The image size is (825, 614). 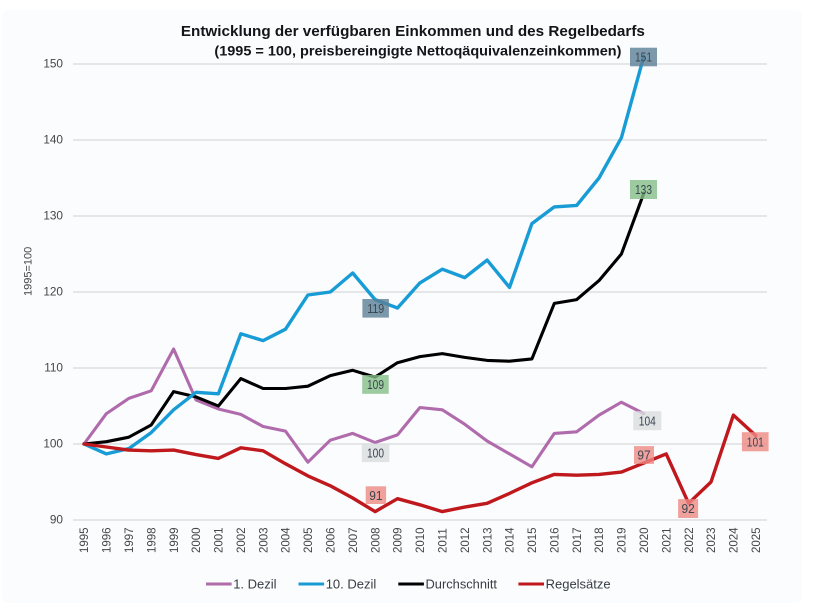 I want to click on svg-text: 1995=100, so click(x=29, y=271).